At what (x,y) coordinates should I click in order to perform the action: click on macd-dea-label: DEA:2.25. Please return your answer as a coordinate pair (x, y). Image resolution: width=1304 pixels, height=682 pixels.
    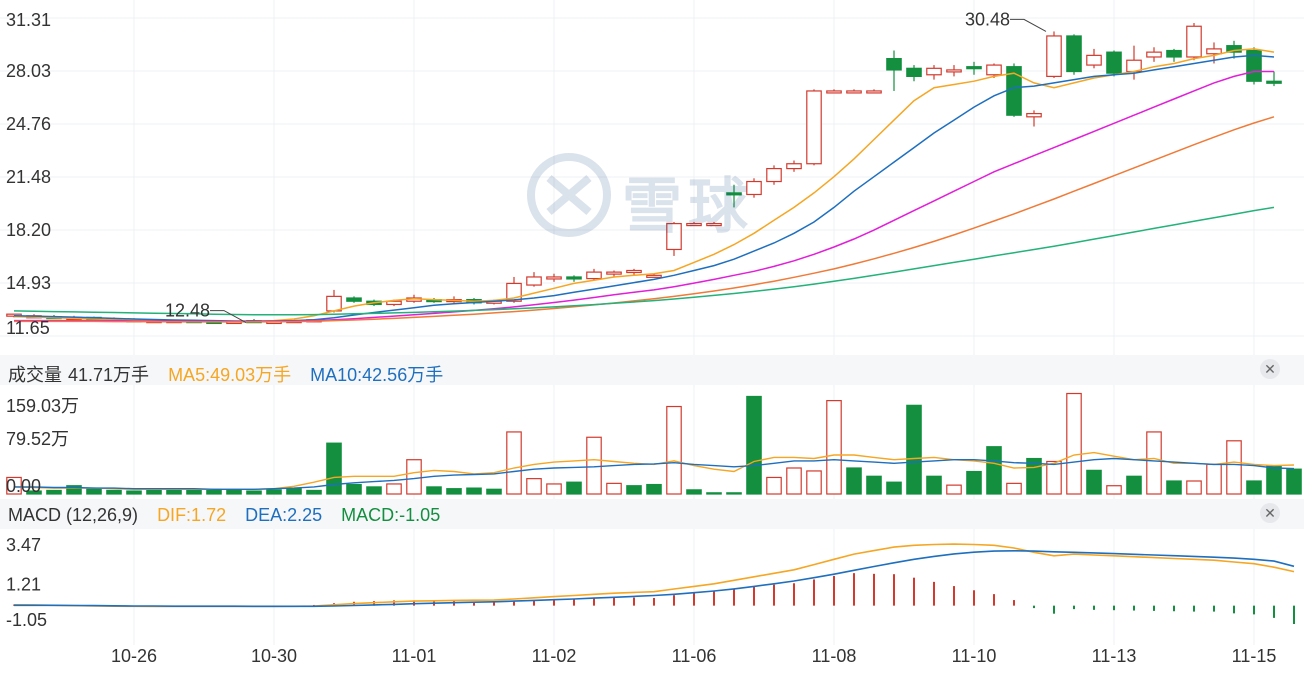
    Looking at the image, I should click on (284, 515).